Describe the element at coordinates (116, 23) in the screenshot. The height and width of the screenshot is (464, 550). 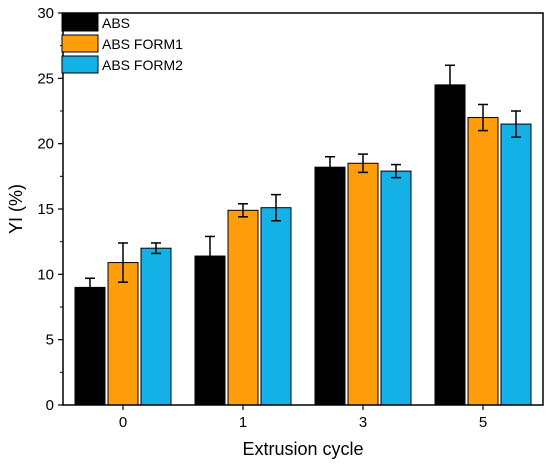
I see `legend-label: ABS` at that location.